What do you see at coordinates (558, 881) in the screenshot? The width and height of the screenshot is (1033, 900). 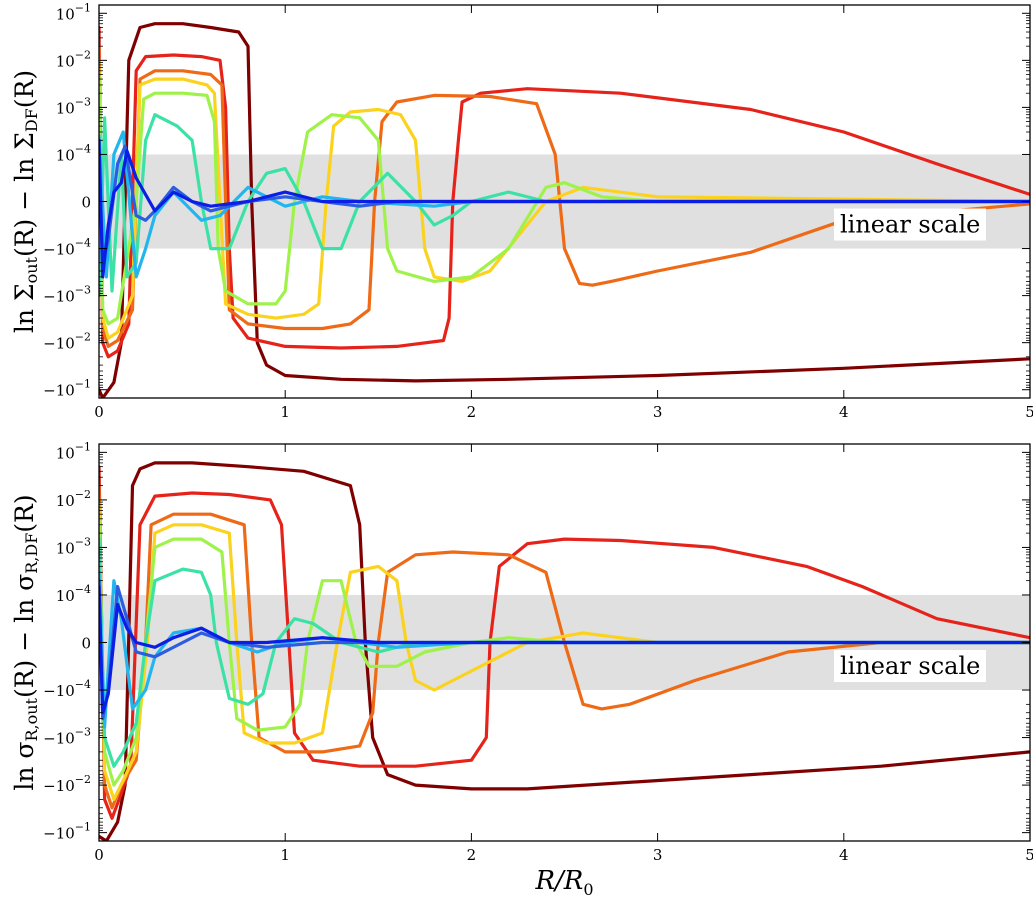 I see `x-label-part: R/R` at bounding box center [558, 881].